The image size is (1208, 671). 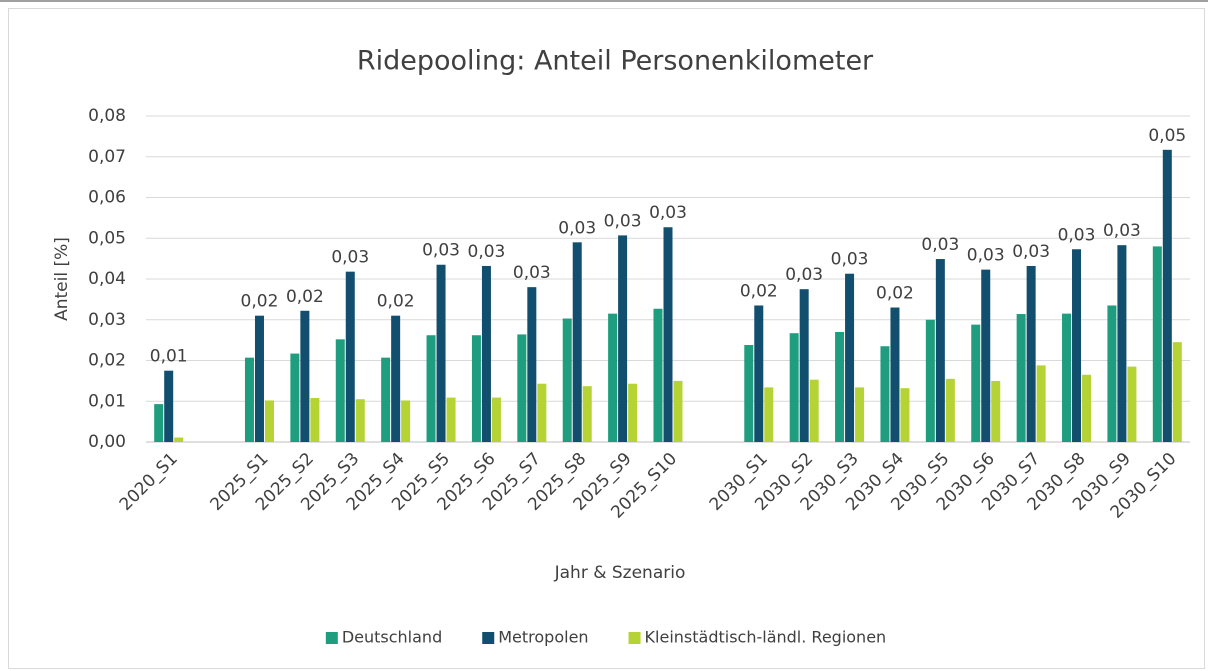 What do you see at coordinates (62, 279) in the screenshot?
I see `y-axis-title: Anteil [%]` at bounding box center [62, 279].